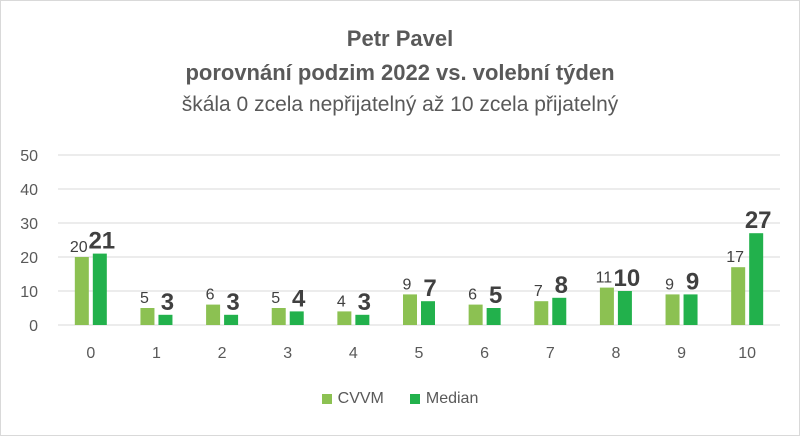 This screenshot has width=800, height=436. Describe the element at coordinates (692, 281) in the screenshot. I see `data-label-median: 9` at that location.